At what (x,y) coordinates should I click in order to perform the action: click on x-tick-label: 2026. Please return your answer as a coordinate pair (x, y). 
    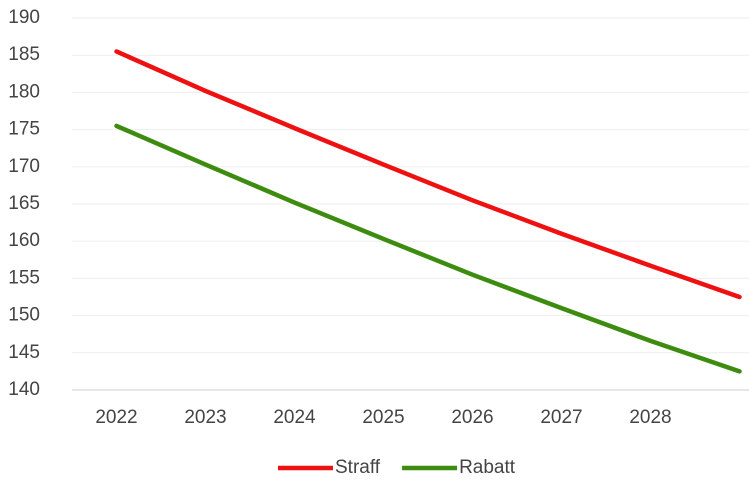
    Looking at the image, I should click on (472, 417).